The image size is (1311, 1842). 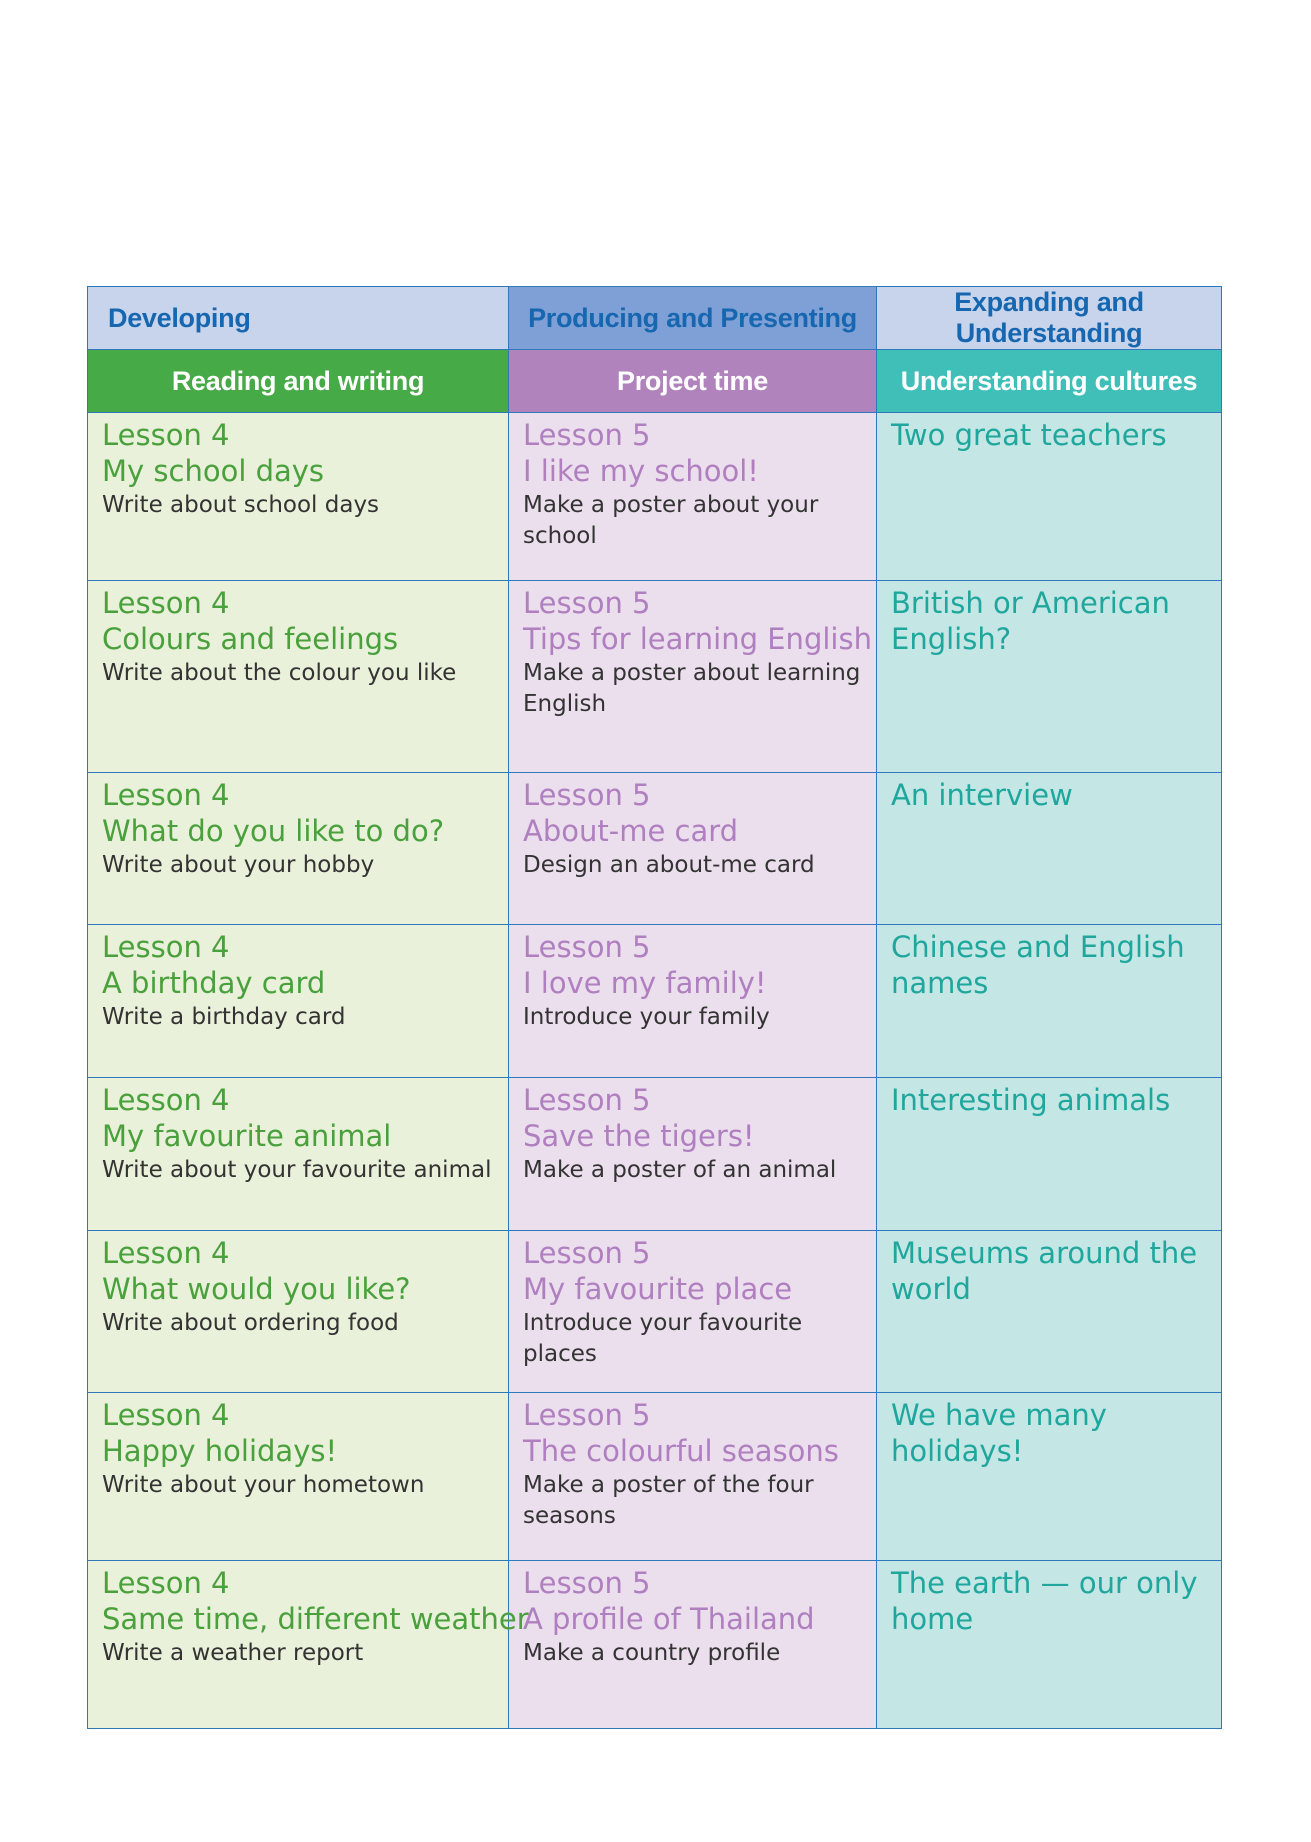 I want to click on lesson-title: A birthday card, so click(x=214, y=983).